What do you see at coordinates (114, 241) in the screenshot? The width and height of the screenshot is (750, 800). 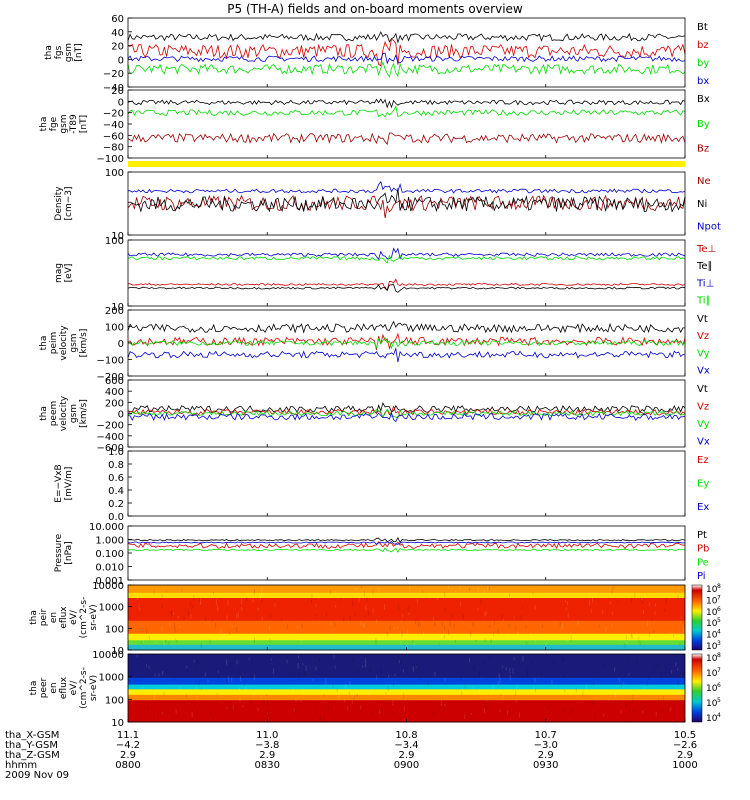 I see `y-tick-label: 100` at bounding box center [114, 241].